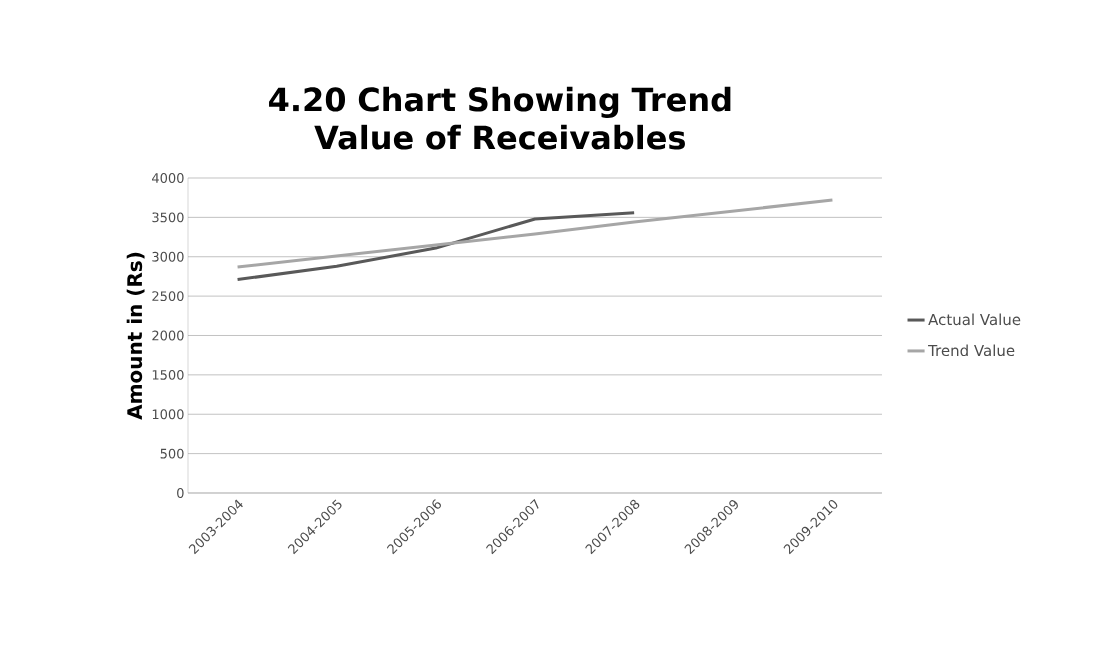 The width and height of the screenshot is (1104, 650). Describe the element at coordinates (168, 217) in the screenshot. I see `y-tick-label: 3500` at that location.